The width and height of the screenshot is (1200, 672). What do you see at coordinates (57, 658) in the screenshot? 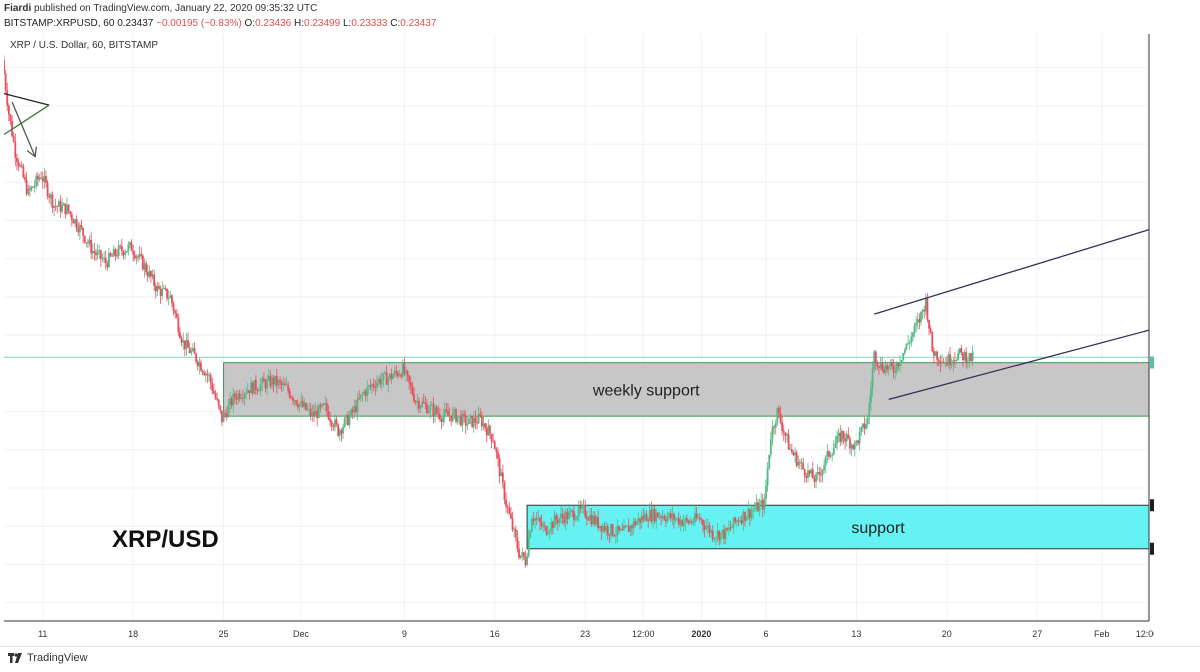
I see `tradingview-brand: TradingView` at bounding box center [57, 658].